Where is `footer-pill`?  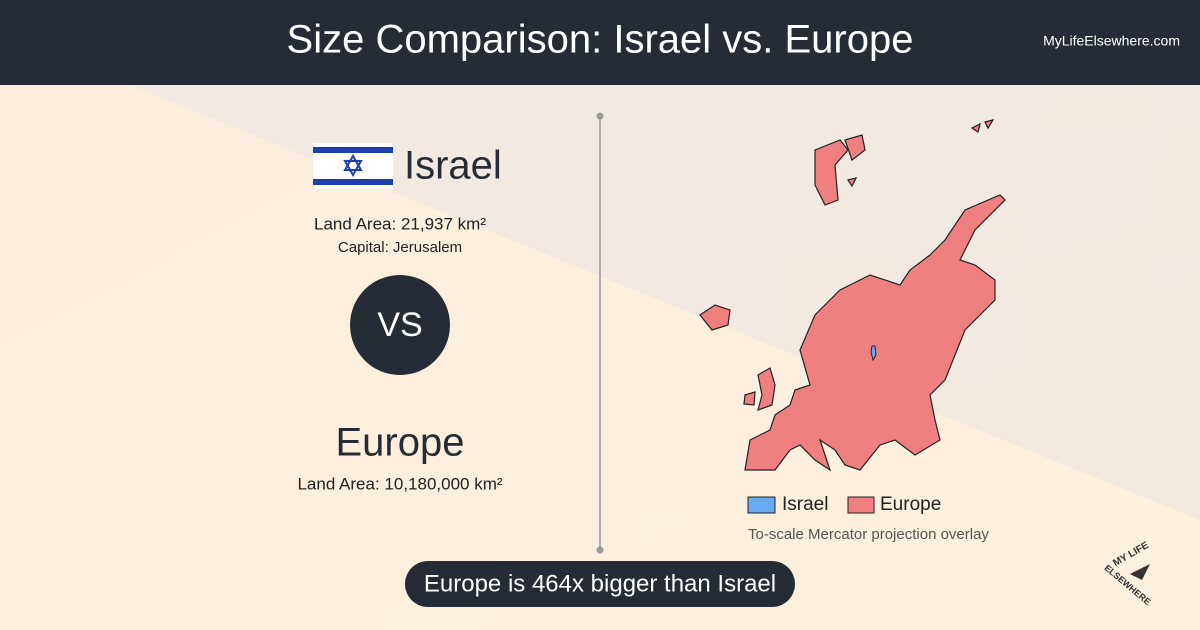
footer-pill is located at coordinates (600, 584).